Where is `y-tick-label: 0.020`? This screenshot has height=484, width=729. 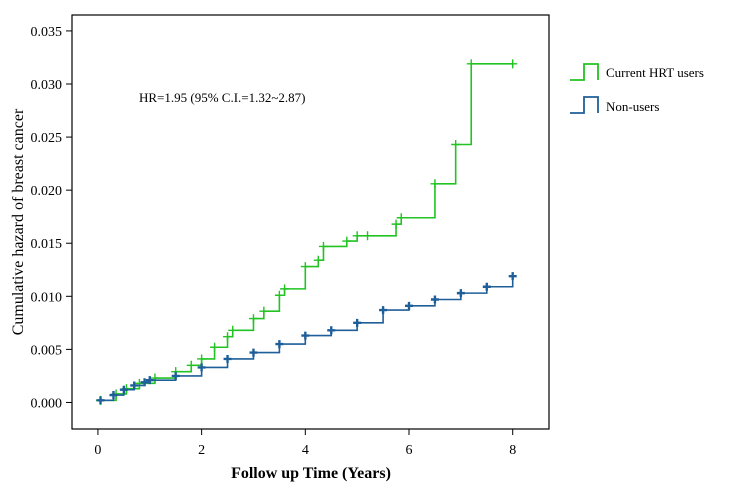 y-tick-label: 0.020 is located at coordinates (47, 191).